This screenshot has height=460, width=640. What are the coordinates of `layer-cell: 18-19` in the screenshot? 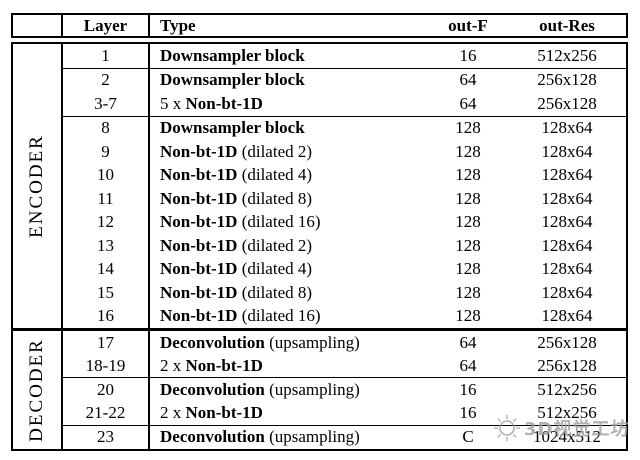 It's located at (106, 366).